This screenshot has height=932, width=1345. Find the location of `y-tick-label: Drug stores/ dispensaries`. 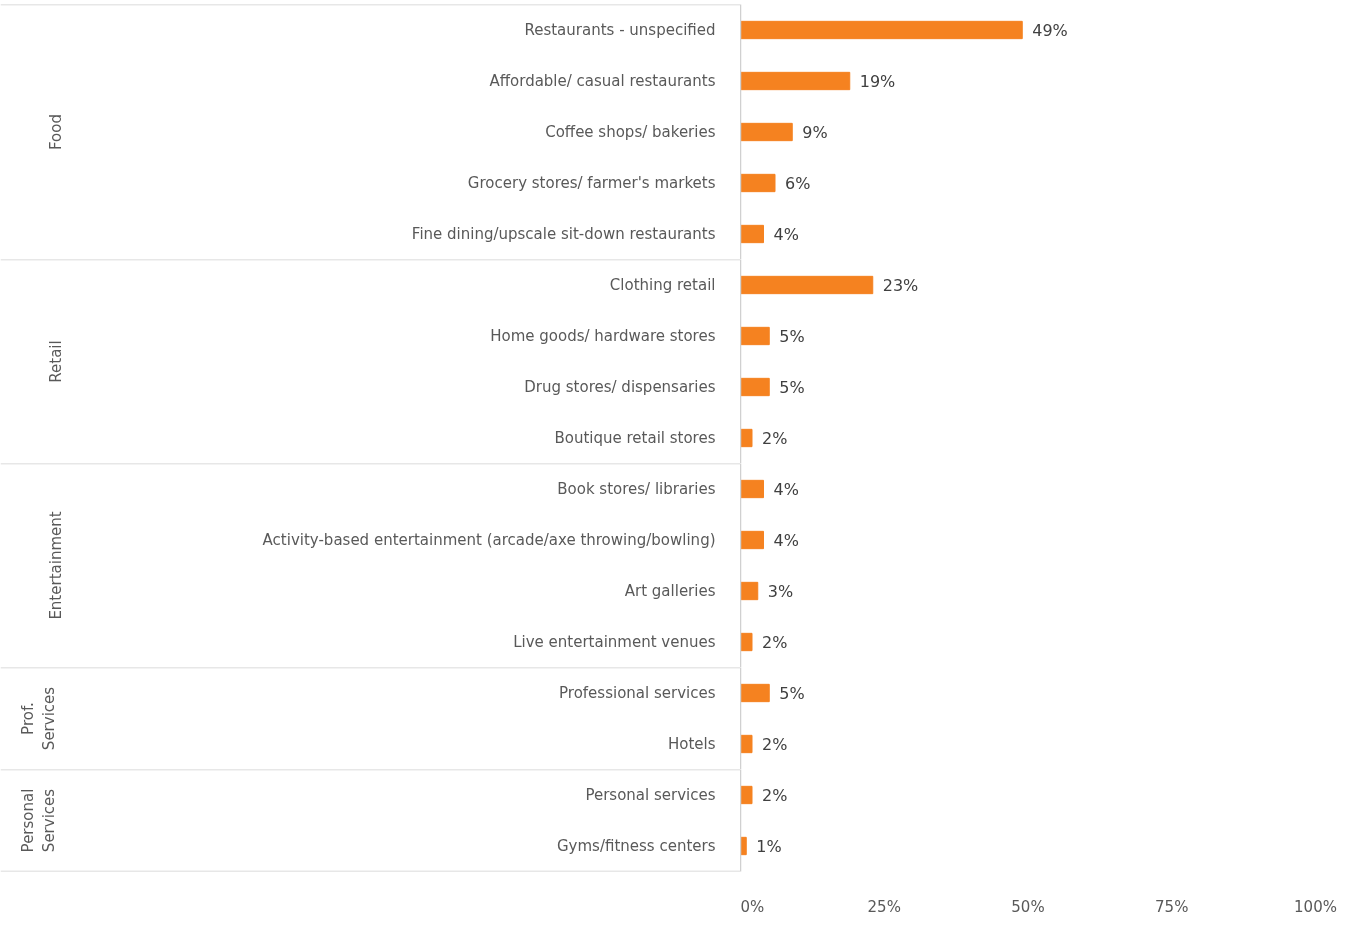

y-tick-label: Drug stores/ dispensaries is located at coordinates (620, 387).